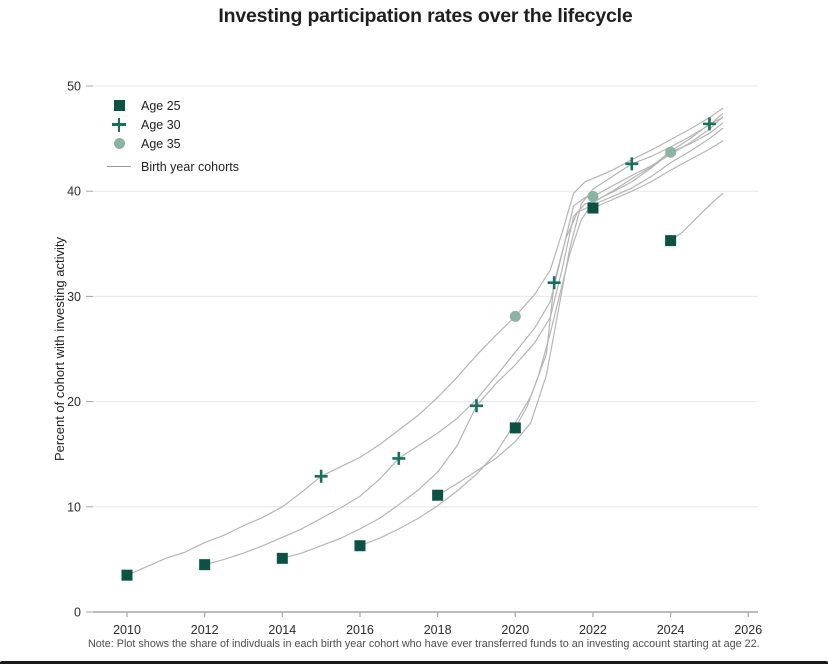  I want to click on svg-text: 2010, so click(127, 630).